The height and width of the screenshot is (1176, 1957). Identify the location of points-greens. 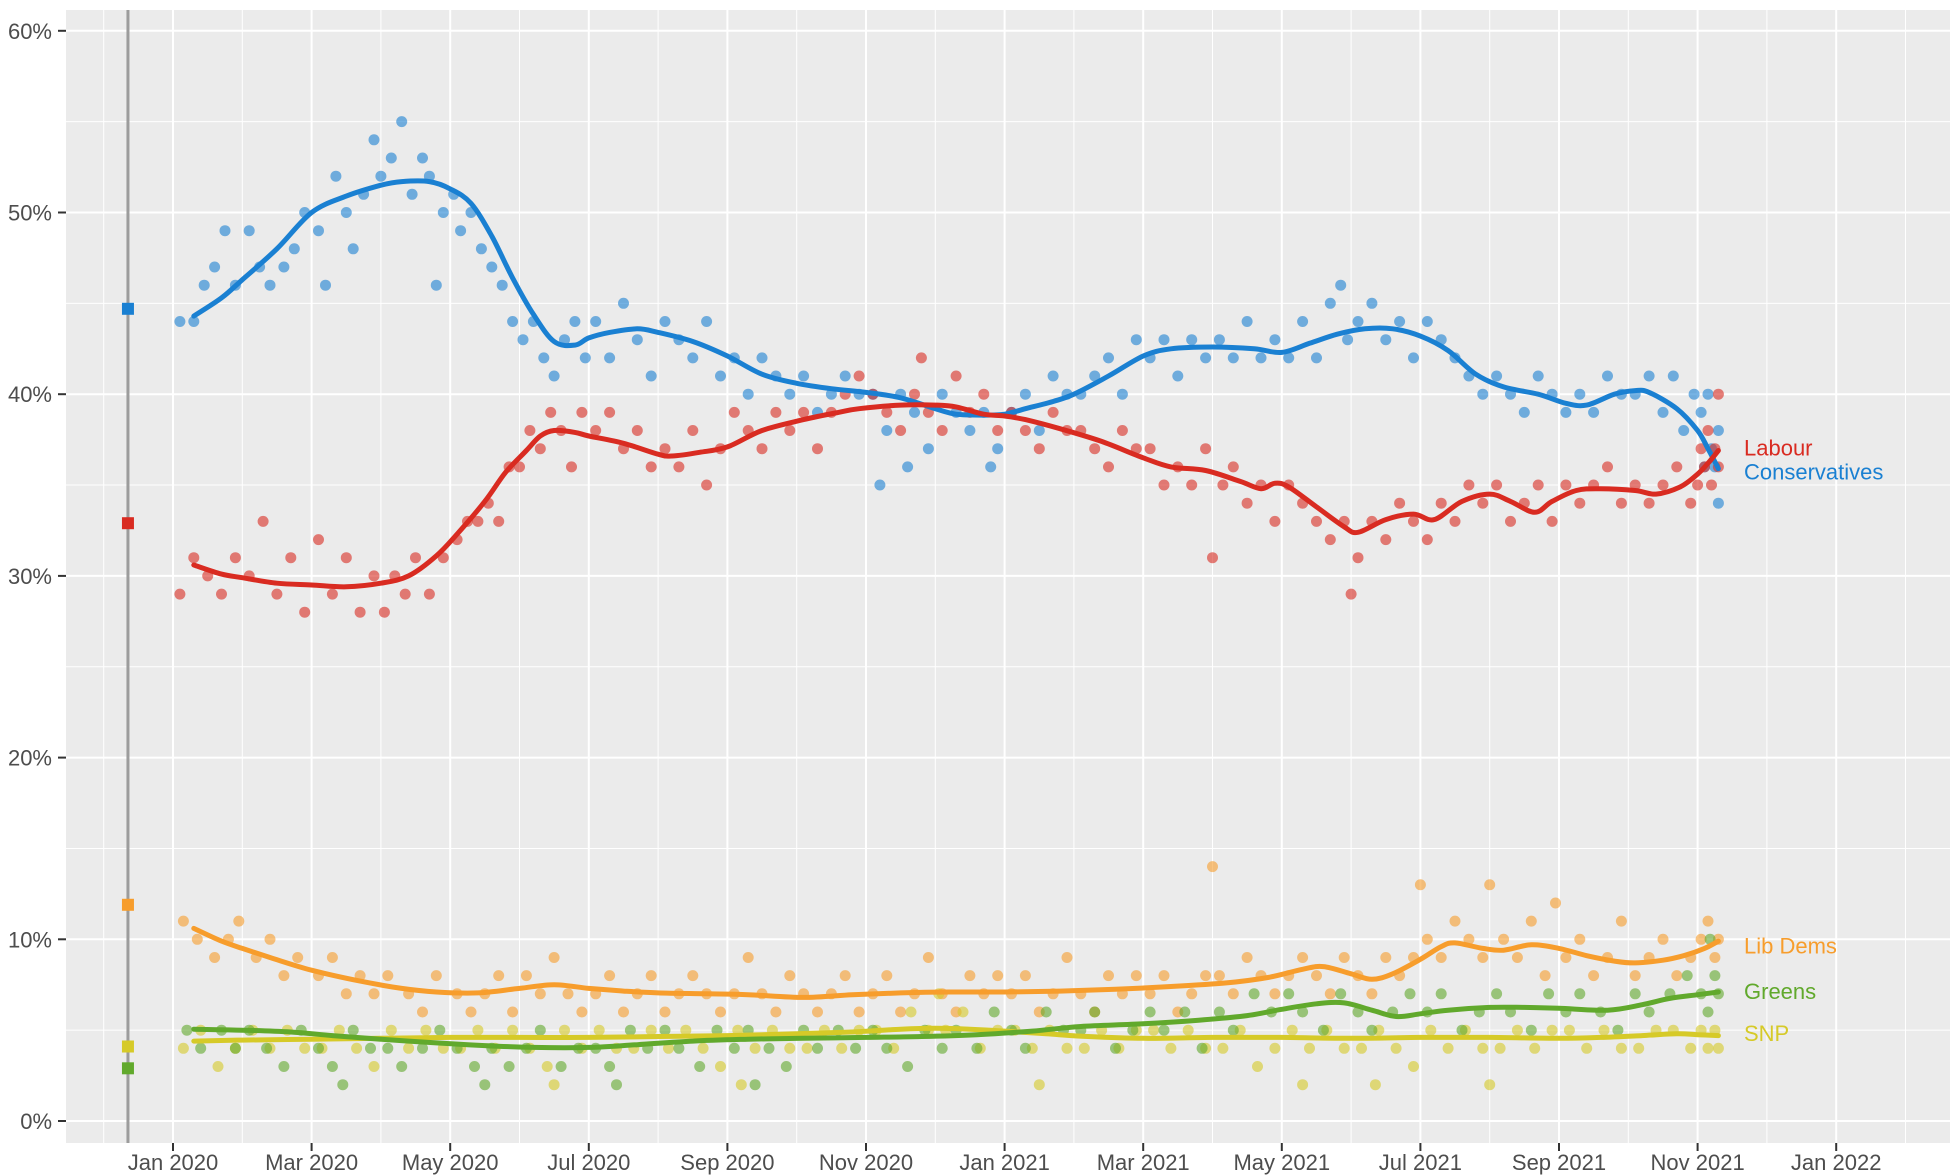
(952, 1012).